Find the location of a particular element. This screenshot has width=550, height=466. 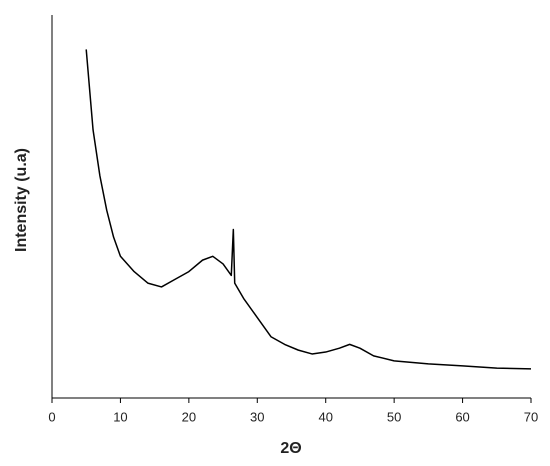

x-tick-label: 10 is located at coordinates (120, 416).